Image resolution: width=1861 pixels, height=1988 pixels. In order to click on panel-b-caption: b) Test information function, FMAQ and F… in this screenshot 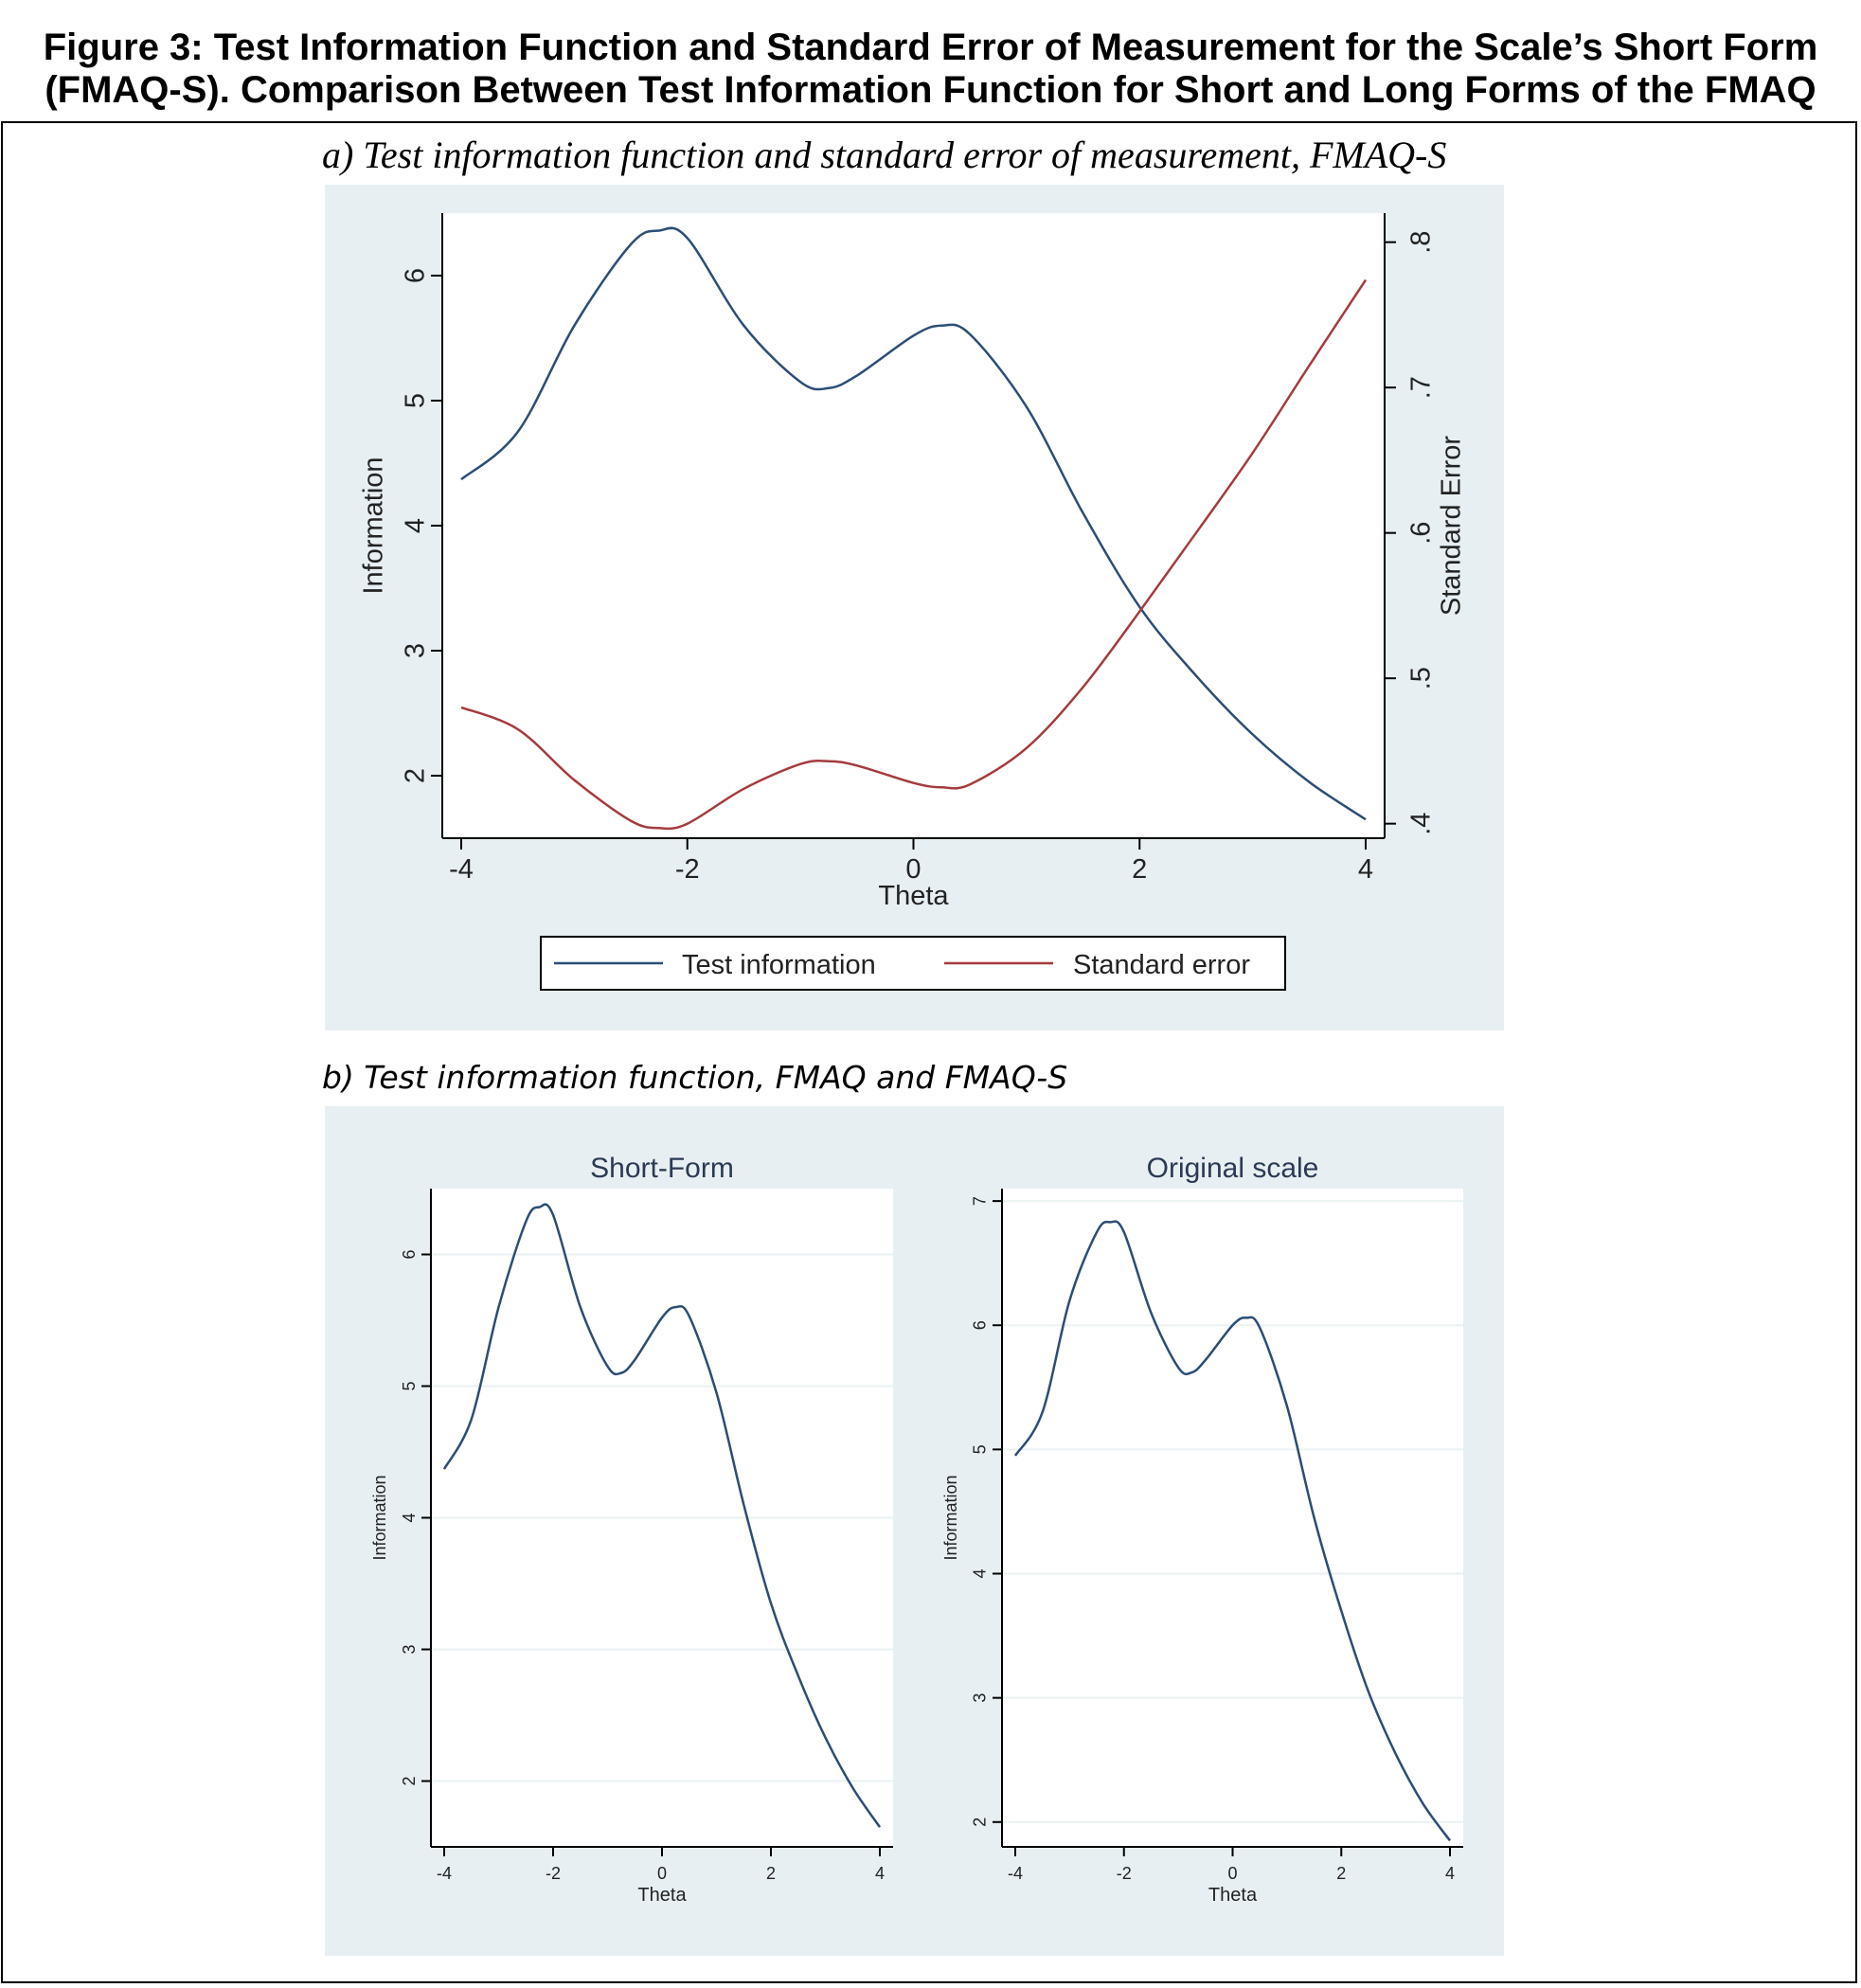, I will do `click(695, 1078)`.